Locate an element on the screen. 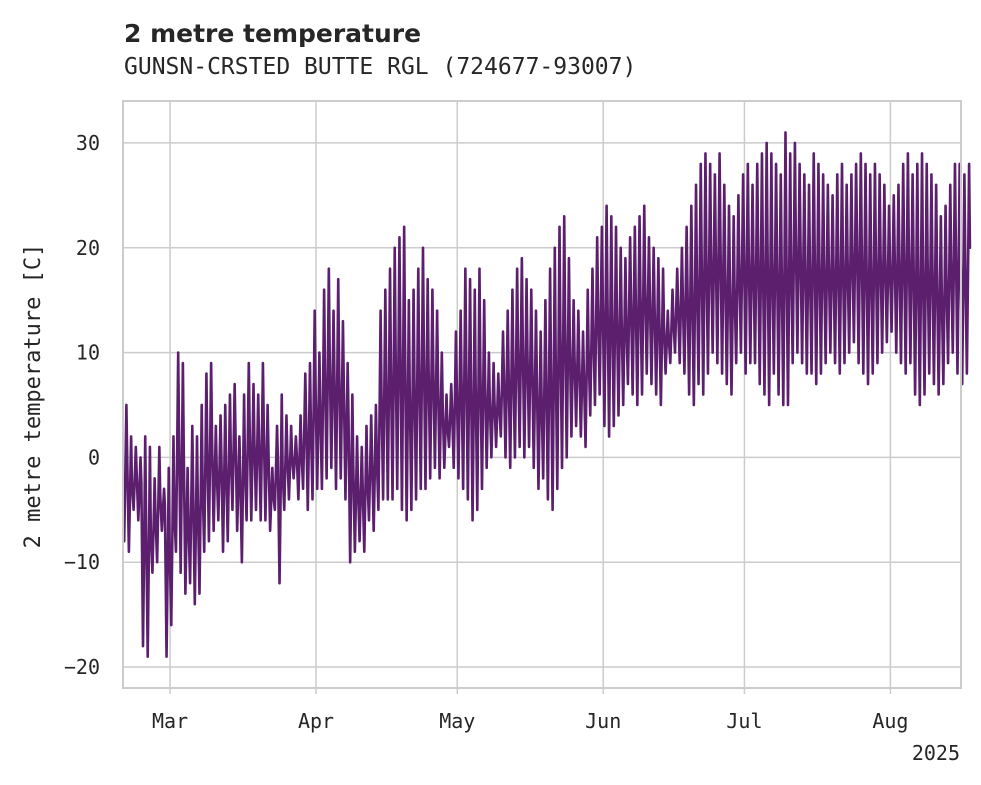 This screenshot has width=981, height=785. x-tick-label: Jul is located at coordinates (744, 721).